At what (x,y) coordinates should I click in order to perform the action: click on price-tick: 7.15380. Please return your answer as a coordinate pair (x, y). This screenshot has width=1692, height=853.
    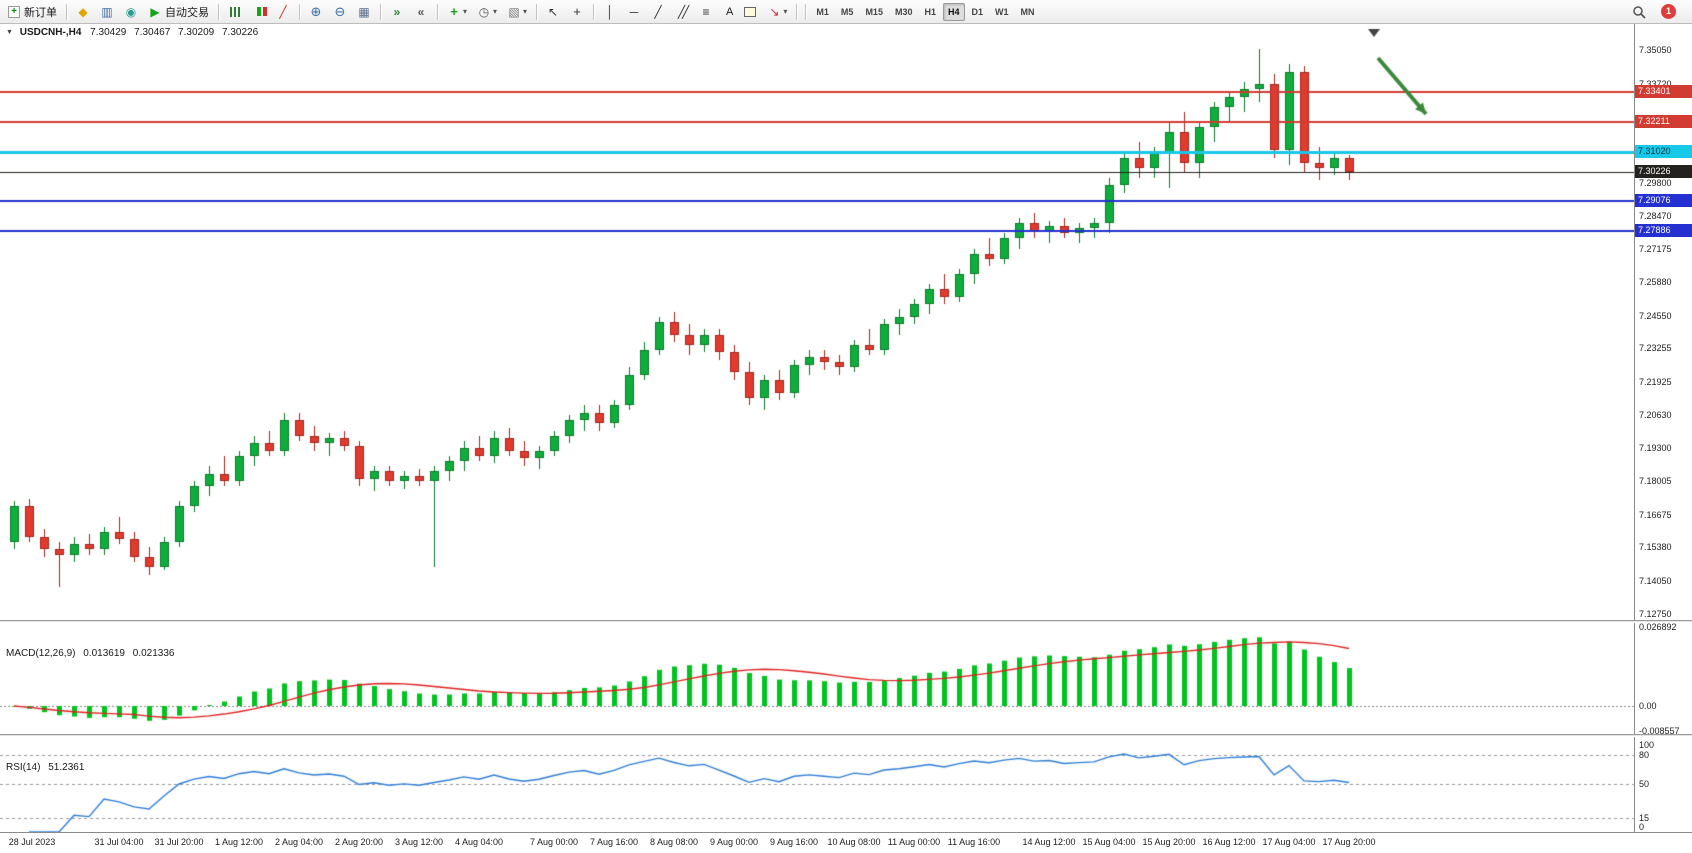
    Looking at the image, I should click on (1655, 547).